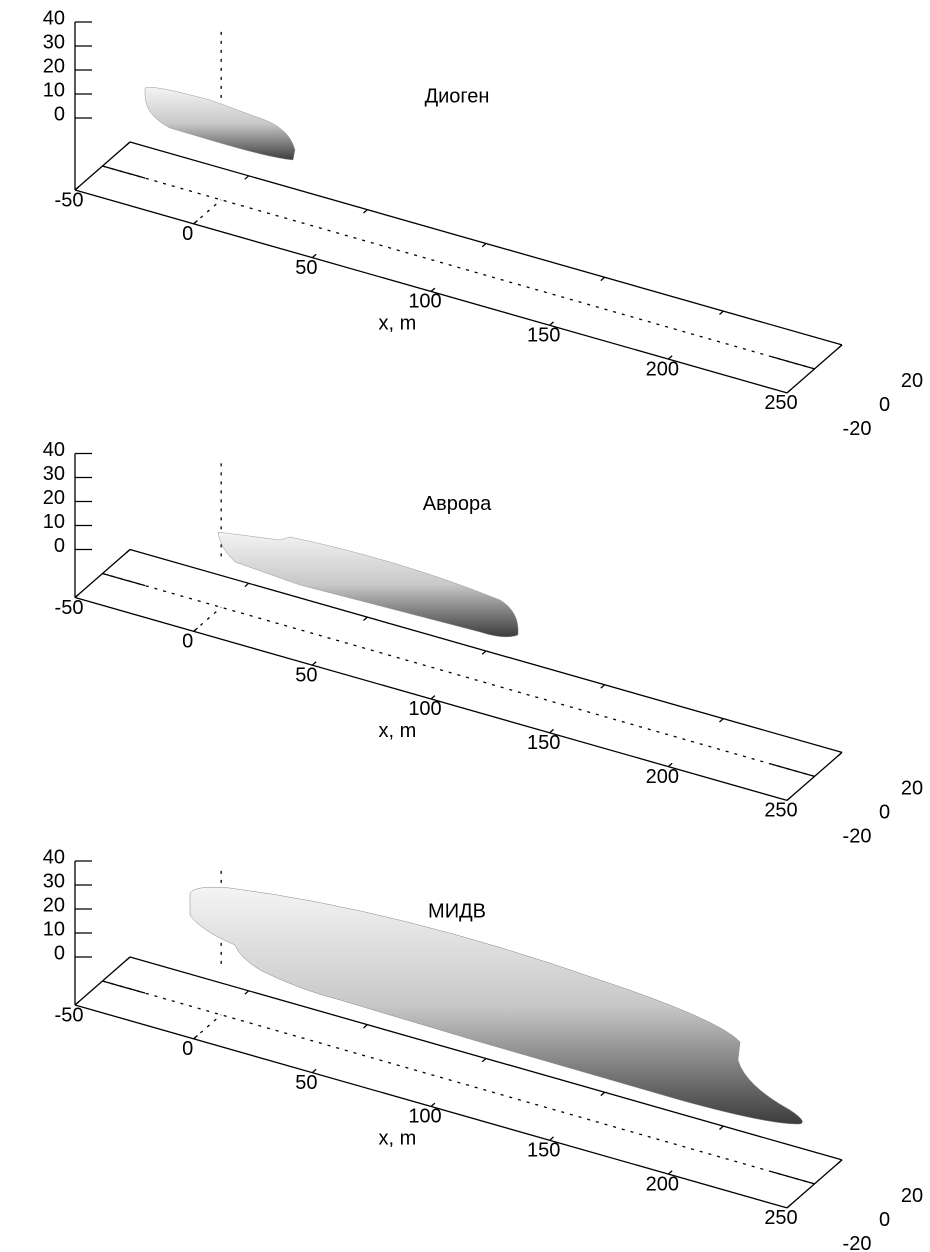 The height and width of the screenshot is (1252, 930). Describe the element at coordinates (54, 450) in the screenshot. I see `z-tick-label: 40` at that location.